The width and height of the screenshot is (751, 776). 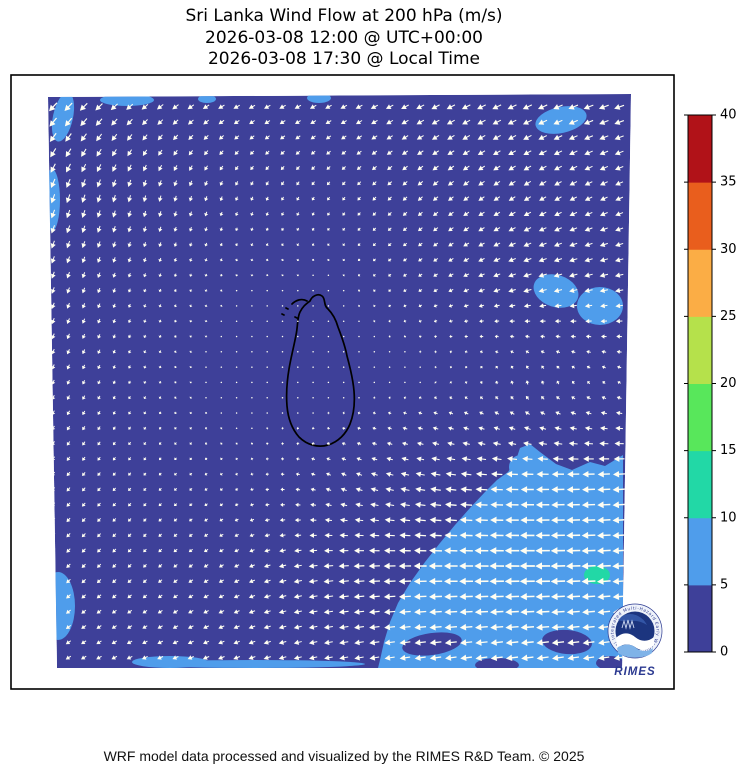 What do you see at coordinates (344, 59) in the screenshot?
I see `chart-subtitle-local-time: 2026-03-08 17:30 @ Local Time` at bounding box center [344, 59].